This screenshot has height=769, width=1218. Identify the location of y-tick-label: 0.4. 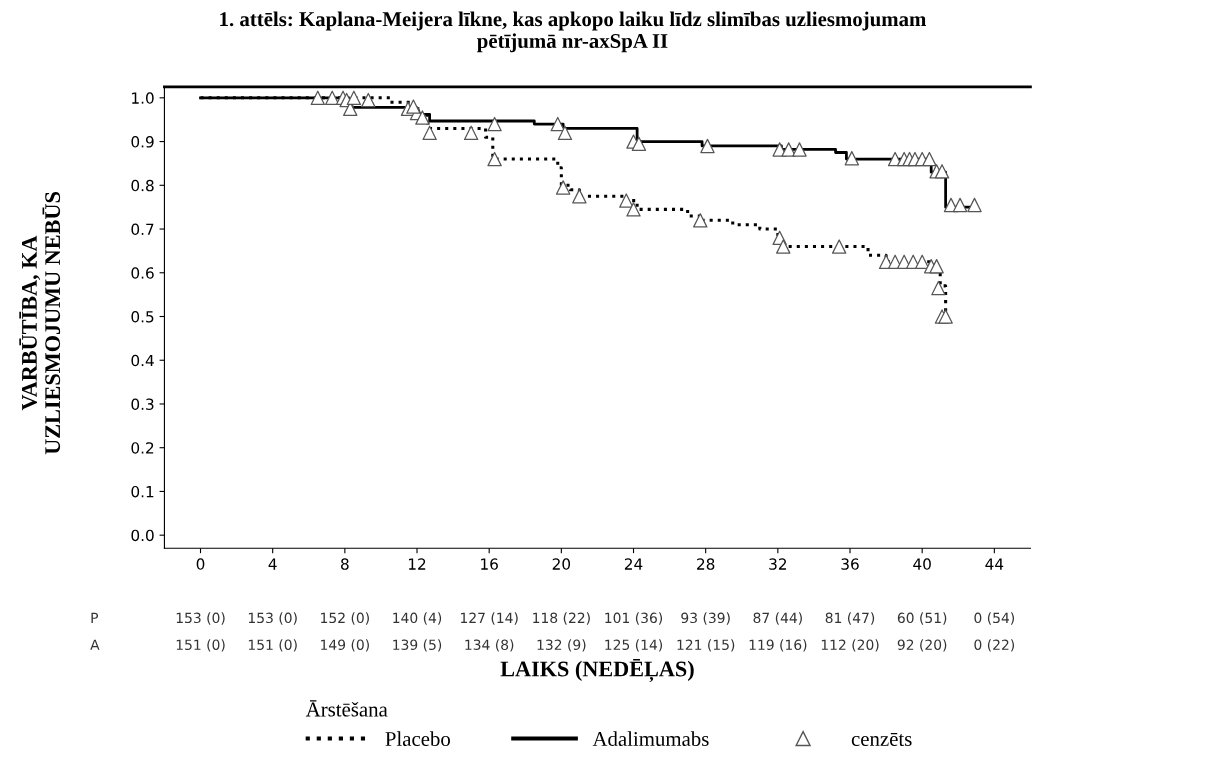
(142, 360).